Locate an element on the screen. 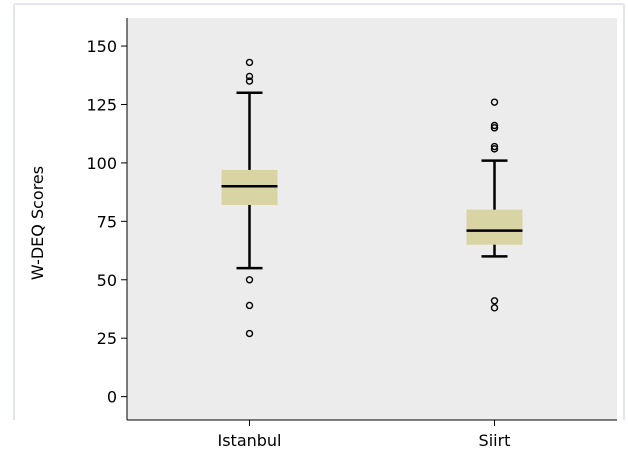 The width and height of the screenshot is (628, 454). x-ticks: Istanbul Siirt is located at coordinates (363, 435).